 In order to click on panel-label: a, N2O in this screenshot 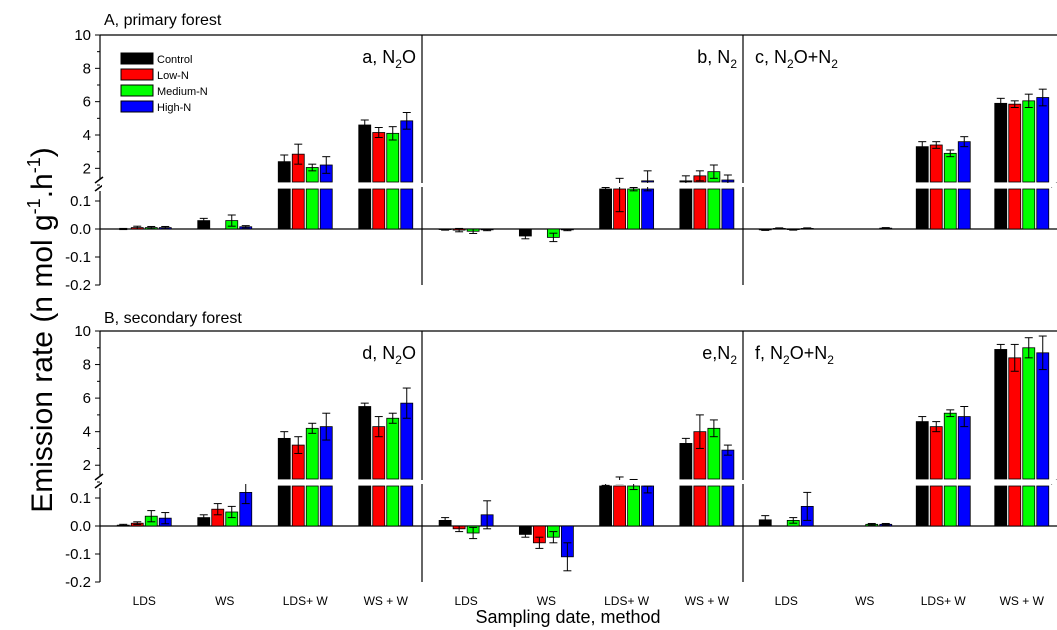, I will do `click(389, 59)`.